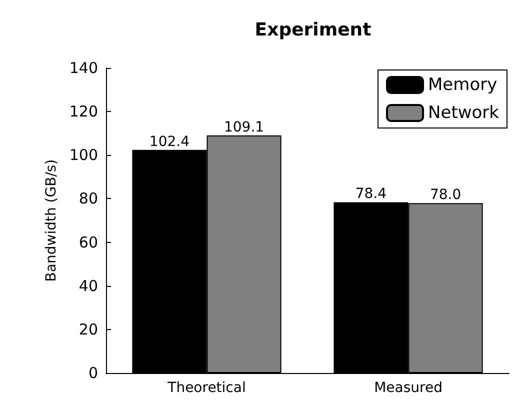  What do you see at coordinates (371, 194) in the screenshot?
I see `data-label: 78.4` at bounding box center [371, 194].